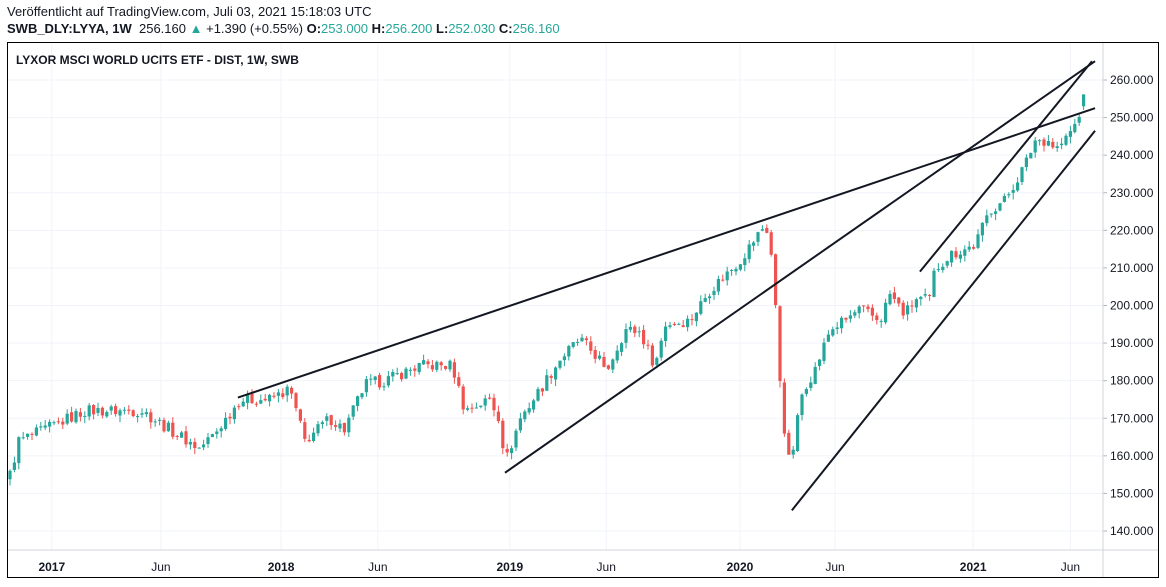  What do you see at coordinates (160, 567) in the screenshot?
I see `x-tick-label: Jun` at bounding box center [160, 567].